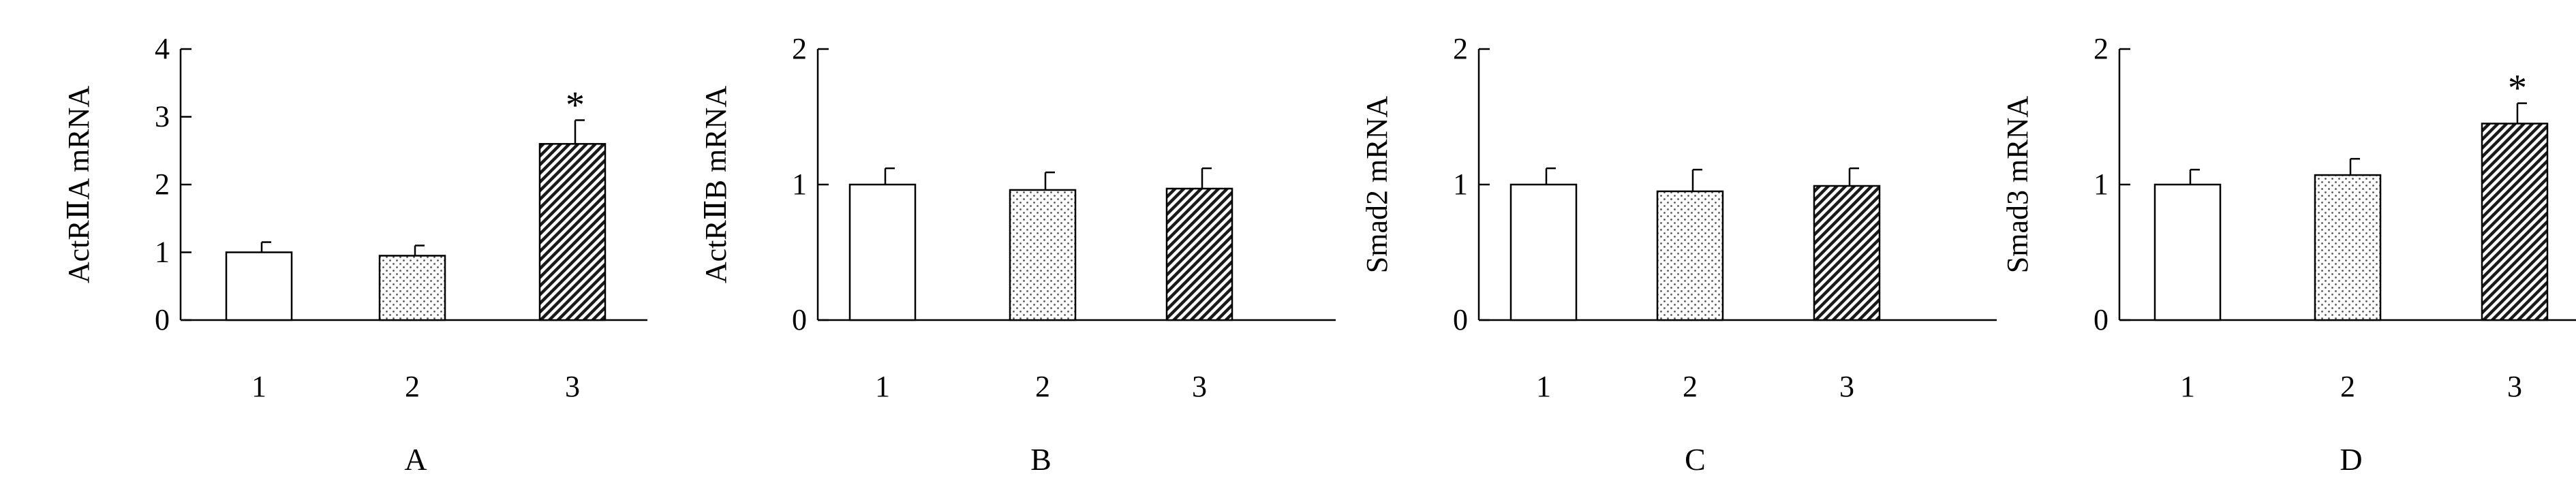 This screenshot has width=2576, height=491. I want to click on panel-label: C, so click(1696, 460).